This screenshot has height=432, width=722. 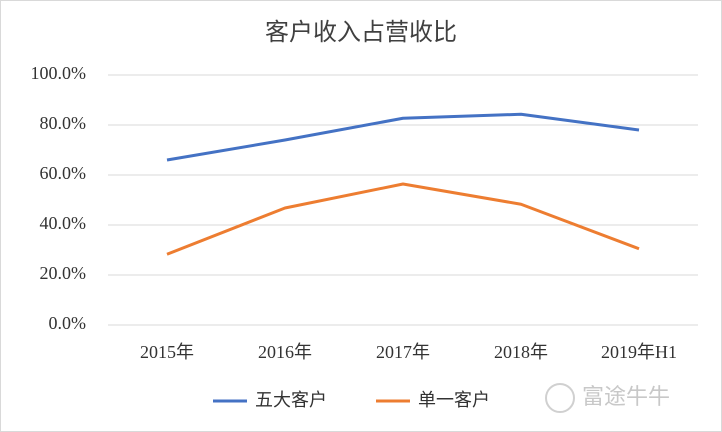 I want to click on x-tick-label: 2019年H1, so click(x=639, y=352).